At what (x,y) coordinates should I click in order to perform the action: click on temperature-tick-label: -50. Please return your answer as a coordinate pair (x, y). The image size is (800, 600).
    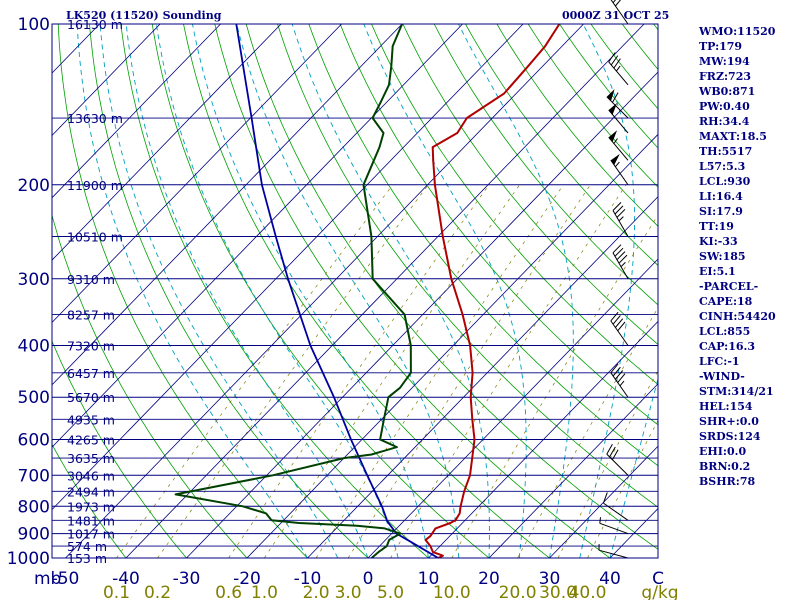
    Looking at the image, I should click on (66, 579).